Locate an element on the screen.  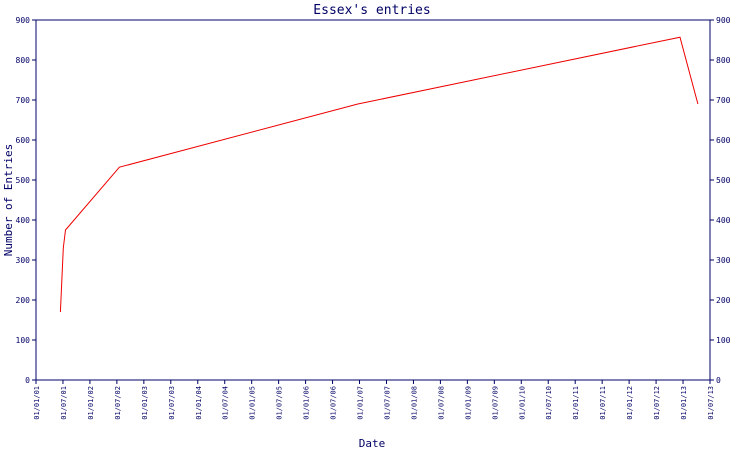
x-tick-label: 01/07/10 is located at coordinates (549, 403).